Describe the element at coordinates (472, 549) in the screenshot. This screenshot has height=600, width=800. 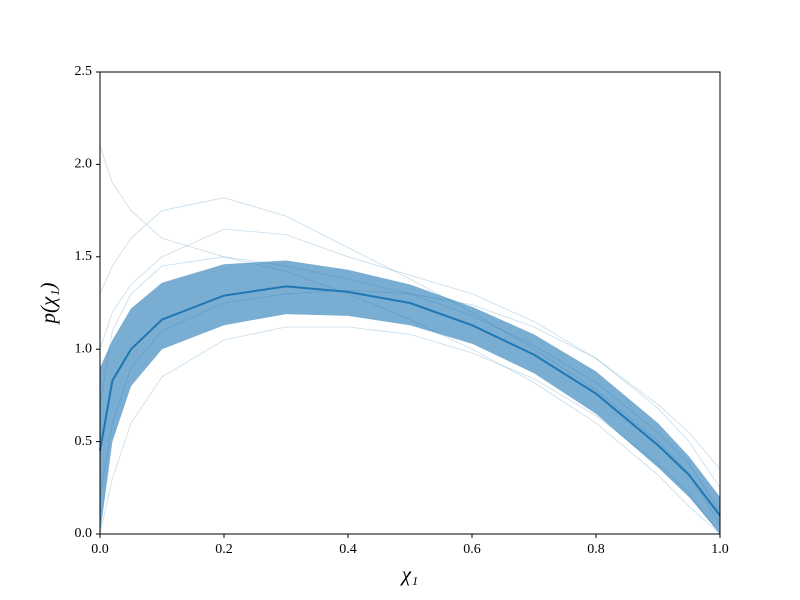
I see `x-tick-label: 0.6` at that location.